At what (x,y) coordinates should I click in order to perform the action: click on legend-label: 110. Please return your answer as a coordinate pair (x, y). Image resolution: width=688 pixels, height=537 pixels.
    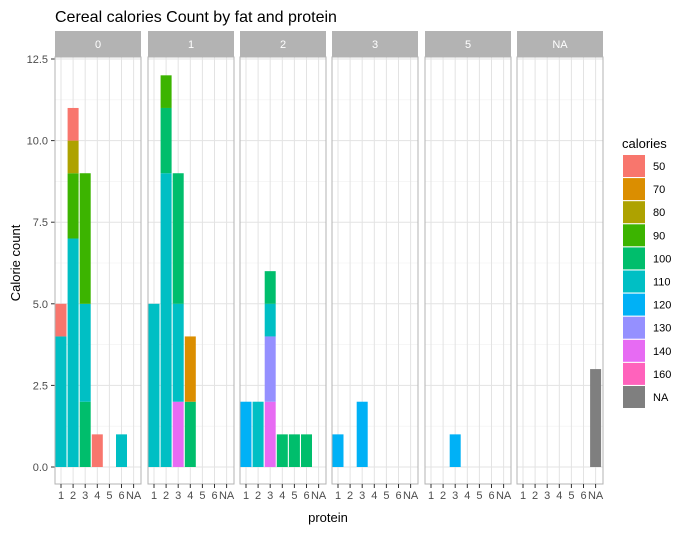
    Looking at the image, I should click on (662, 283).